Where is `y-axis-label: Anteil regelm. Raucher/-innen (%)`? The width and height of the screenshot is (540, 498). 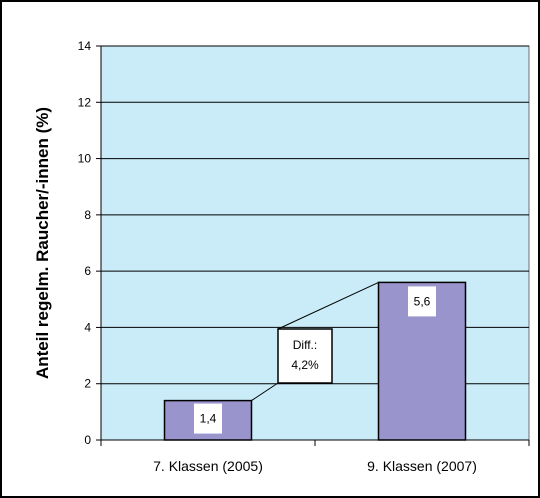
y-axis-label: Anteil regelm. Raucher/-innen (%) is located at coordinates (42, 243).